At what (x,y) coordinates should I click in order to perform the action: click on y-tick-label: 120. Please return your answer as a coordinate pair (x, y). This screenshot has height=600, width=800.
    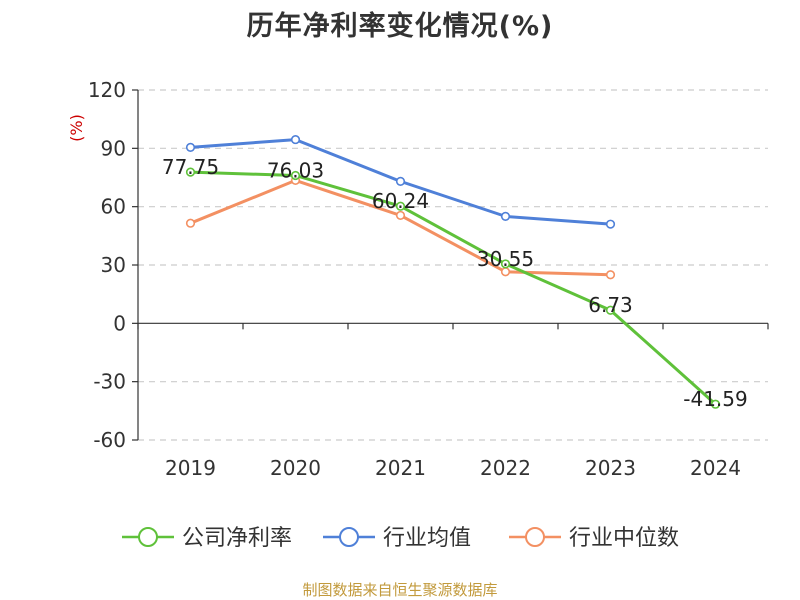
    Looking at the image, I should click on (107, 90).